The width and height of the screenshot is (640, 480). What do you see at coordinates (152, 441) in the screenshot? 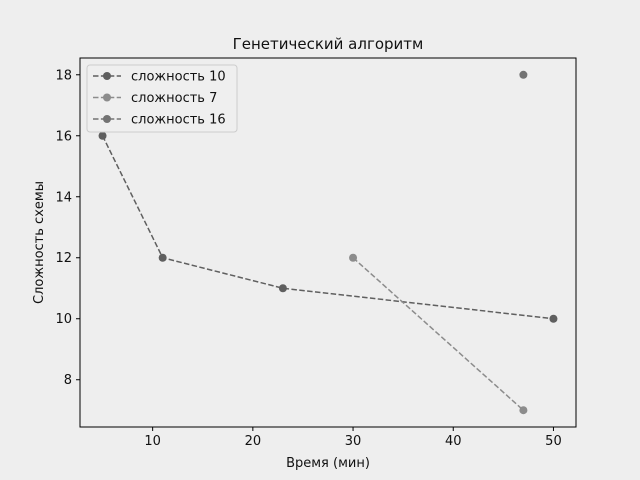
I see `x-tick-label: 10` at bounding box center [152, 441].